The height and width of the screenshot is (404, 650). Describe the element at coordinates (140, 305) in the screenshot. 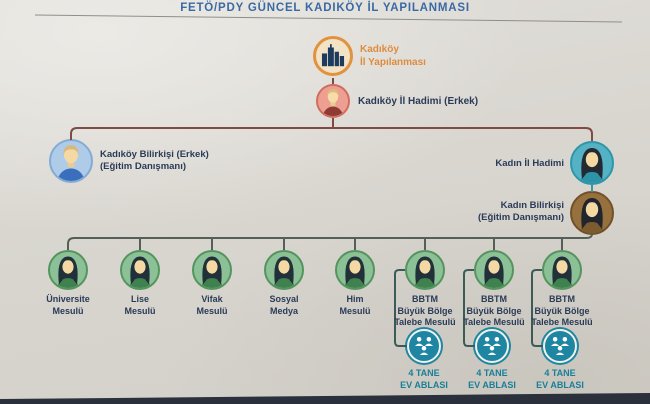

I see `manager-node-label: Lise Mesulü` at that location.